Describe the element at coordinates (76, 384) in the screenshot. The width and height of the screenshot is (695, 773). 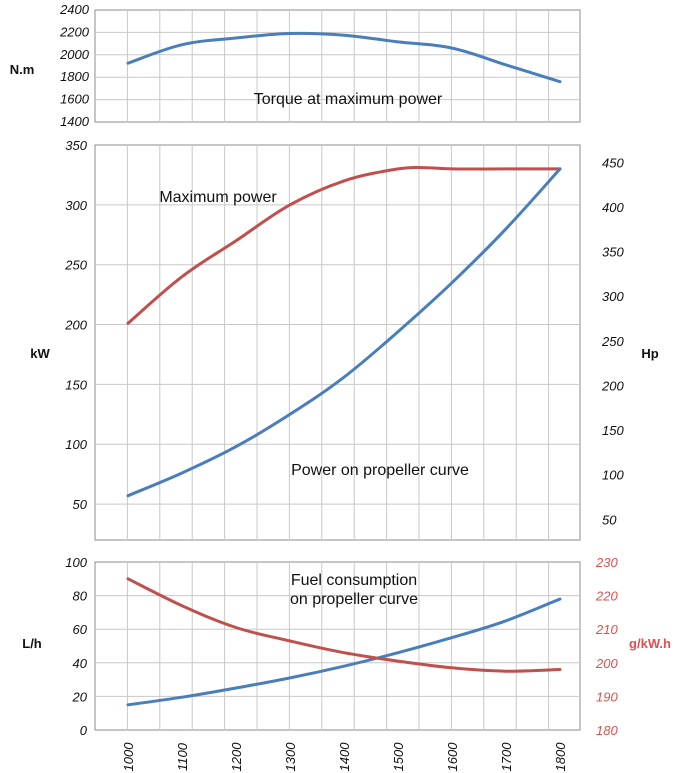
I see `y-tick-label: 150` at that location.